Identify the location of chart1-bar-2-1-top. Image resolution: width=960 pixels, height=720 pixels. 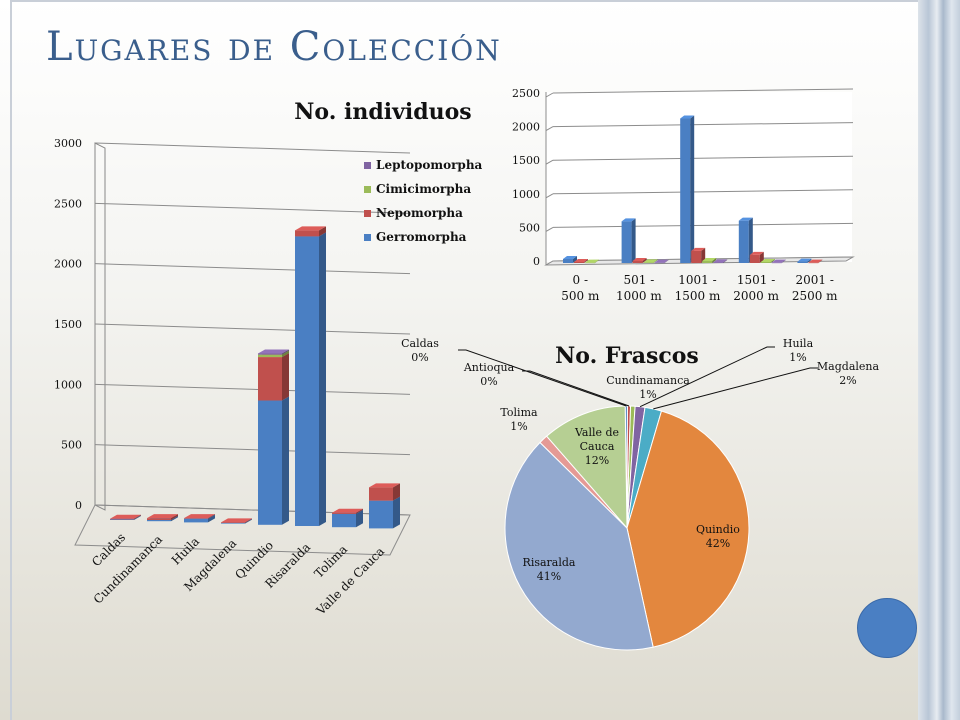
(199, 516).